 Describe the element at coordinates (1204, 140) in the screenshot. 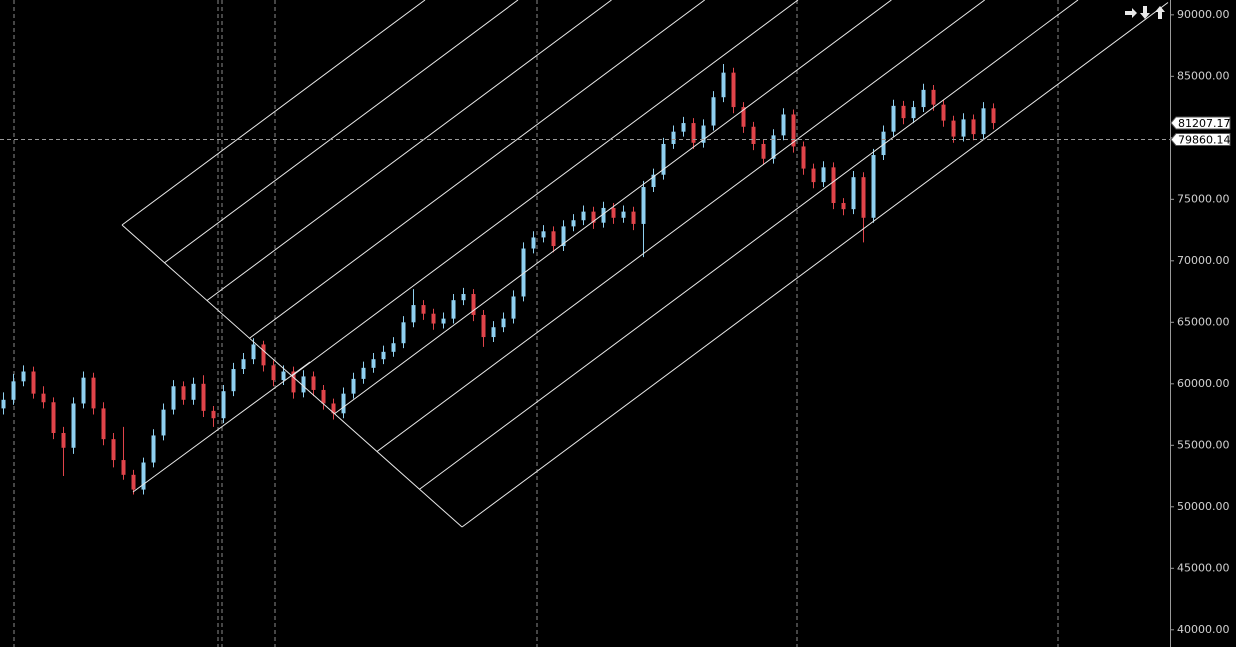

I see `price-label: 79860.14` at that location.